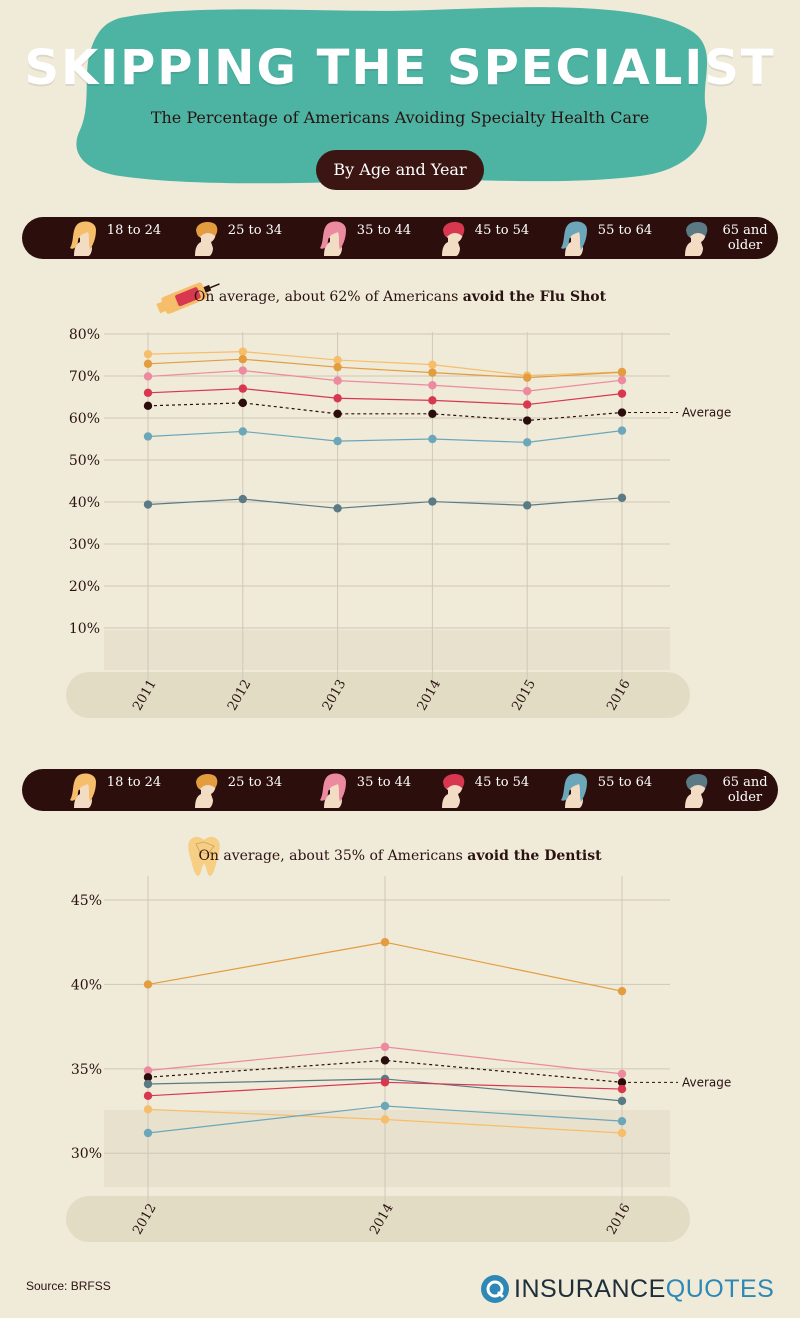 This screenshot has width=800, height=1318. I want to click on y-tick-label: 20%, so click(84, 587).